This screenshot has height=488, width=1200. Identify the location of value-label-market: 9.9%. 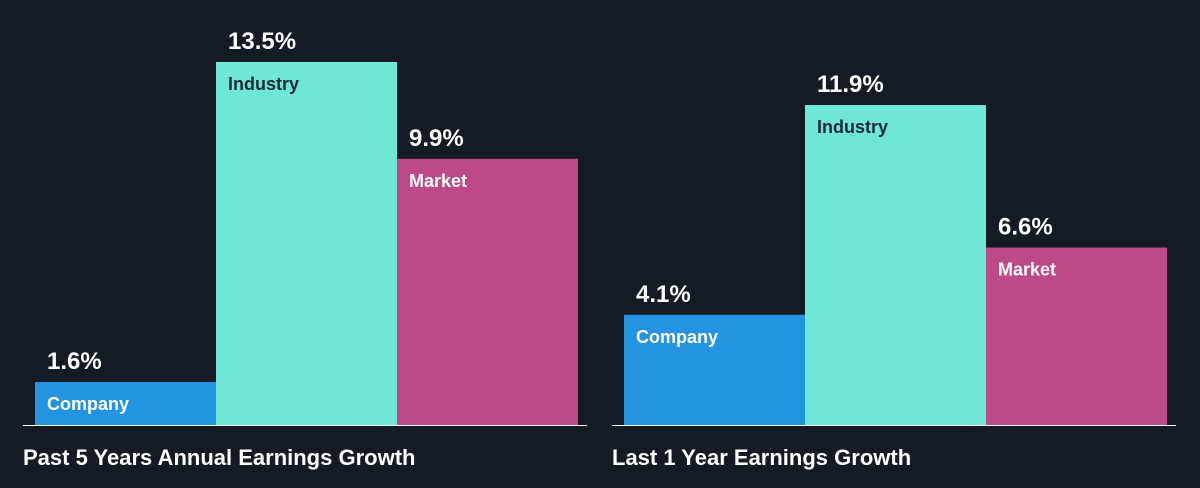
(436, 138).